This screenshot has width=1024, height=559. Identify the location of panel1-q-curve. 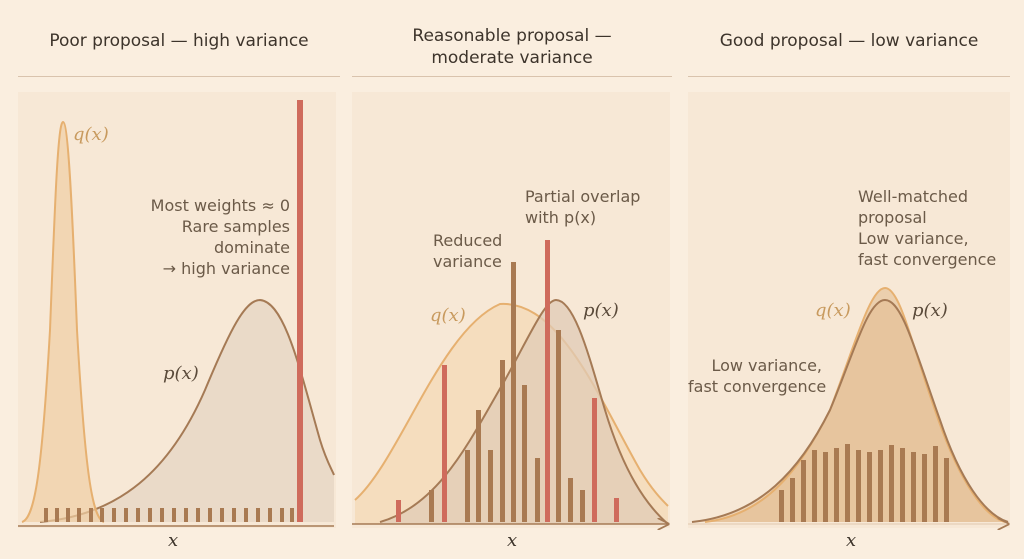
(63, 321).